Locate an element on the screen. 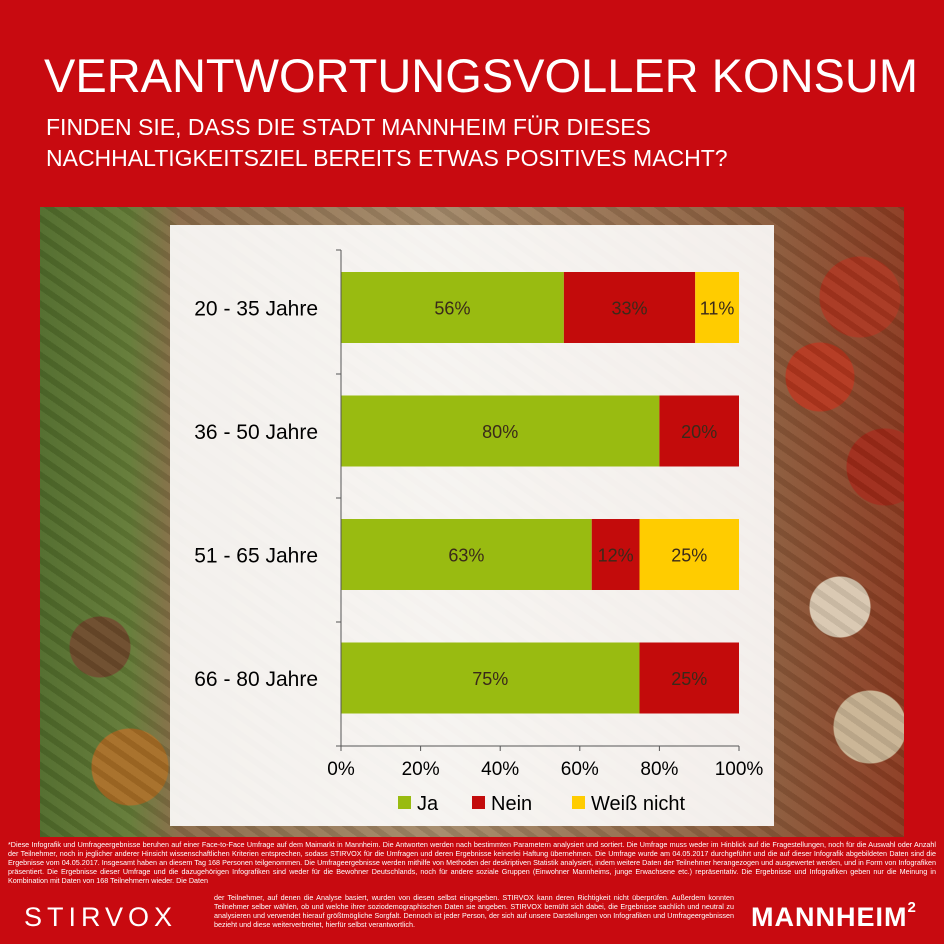 This screenshot has height=944, width=944. mannheim-logo-sup: 2 is located at coordinates (912, 907).